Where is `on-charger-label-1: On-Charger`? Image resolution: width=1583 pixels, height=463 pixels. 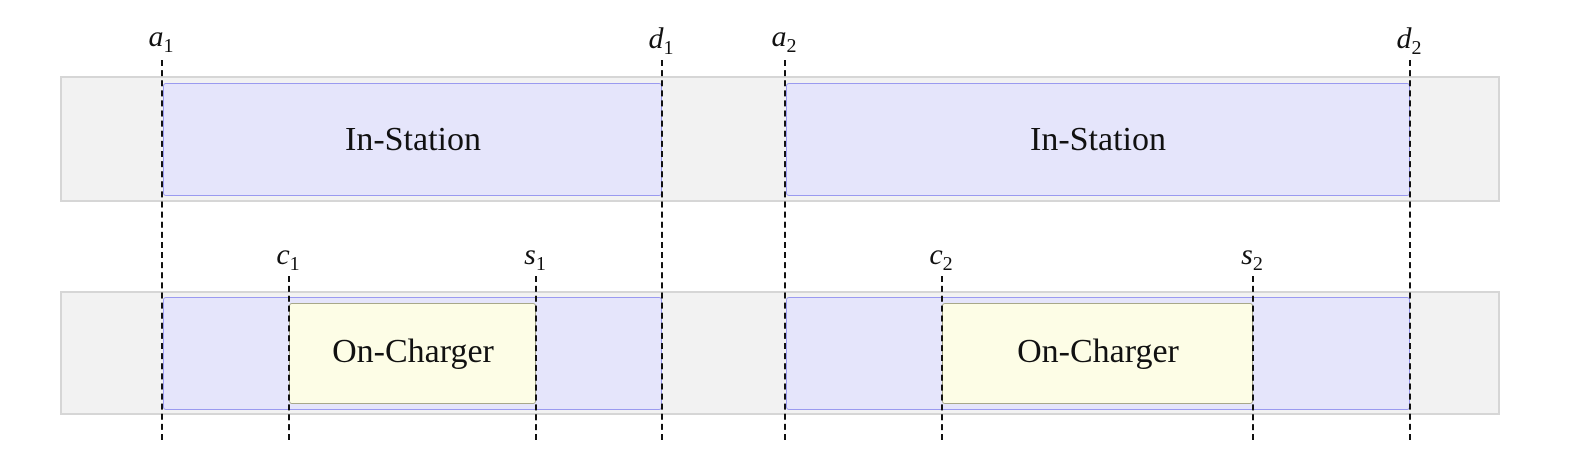 on-charger-label-1: On-Charger is located at coordinates (413, 351).